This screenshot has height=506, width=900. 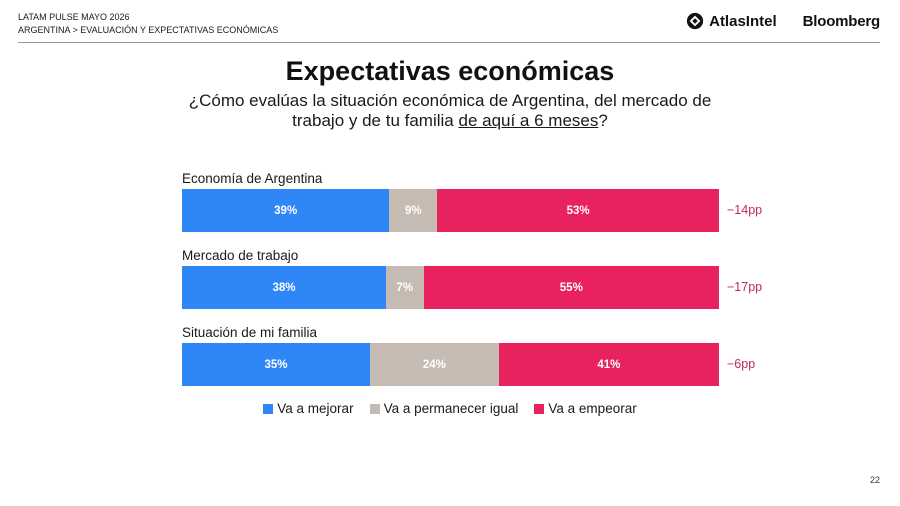 I want to click on stacked-bar: 35% 24% 41%, so click(x=450, y=364).